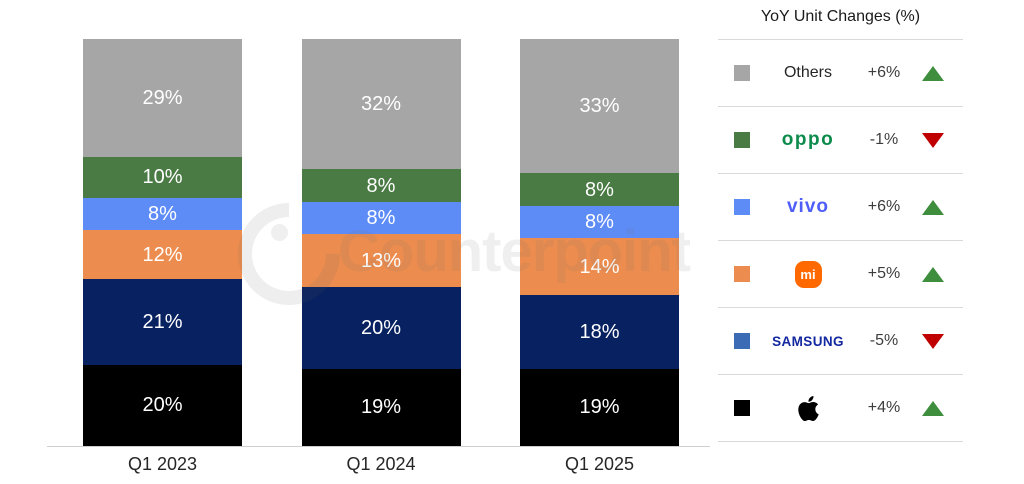 The height and width of the screenshot is (484, 1024). I want to click on legend-title: YoY Unit Changes (%), so click(840, 20).